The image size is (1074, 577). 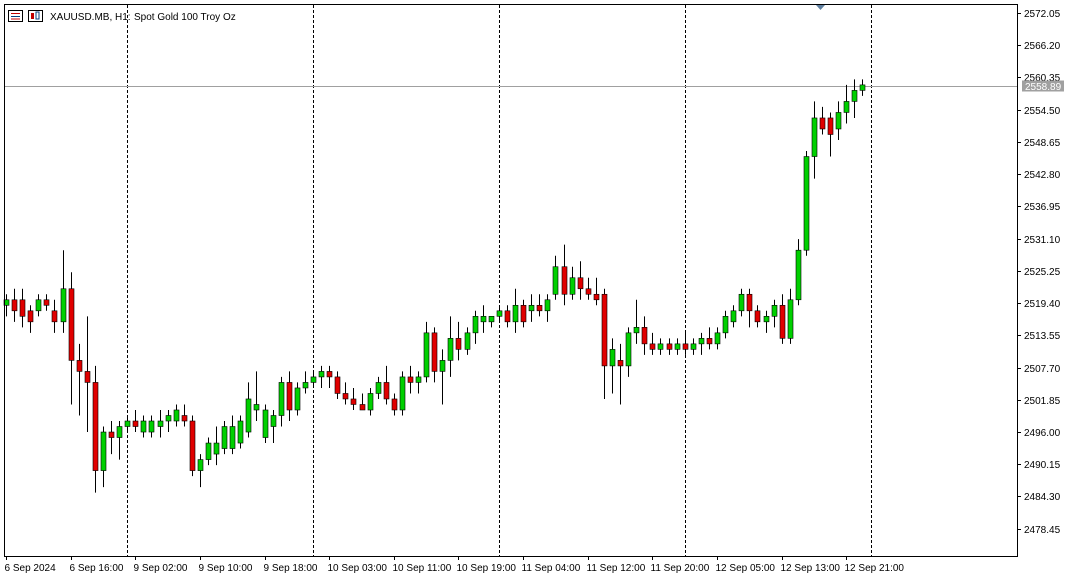 What do you see at coordinates (122, 16) in the screenshot?
I see `chart-header: XAUUSD.MB, H1: Spot Gold 100 Troy Oz` at bounding box center [122, 16].